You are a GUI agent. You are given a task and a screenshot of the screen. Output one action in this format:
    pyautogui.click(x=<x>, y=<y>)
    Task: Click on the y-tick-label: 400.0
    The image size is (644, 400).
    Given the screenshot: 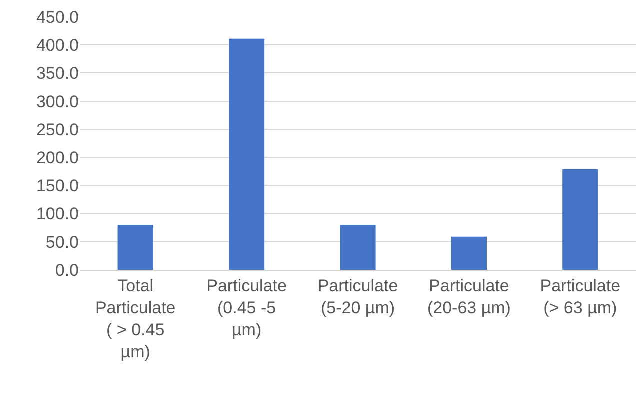 What is the action you would take?
    pyautogui.click(x=57, y=46)
    